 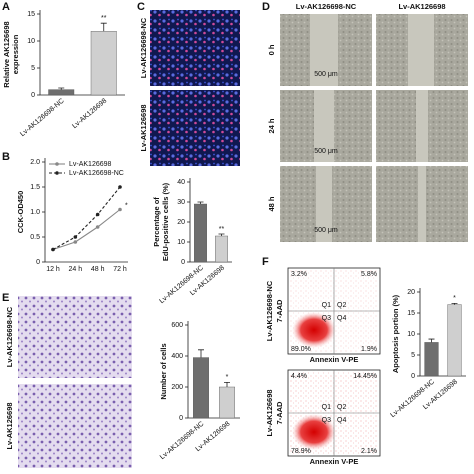 What do you see at coordinates (266, 7) in the screenshot?
I see `panel-letter: D` at bounding box center [266, 7].